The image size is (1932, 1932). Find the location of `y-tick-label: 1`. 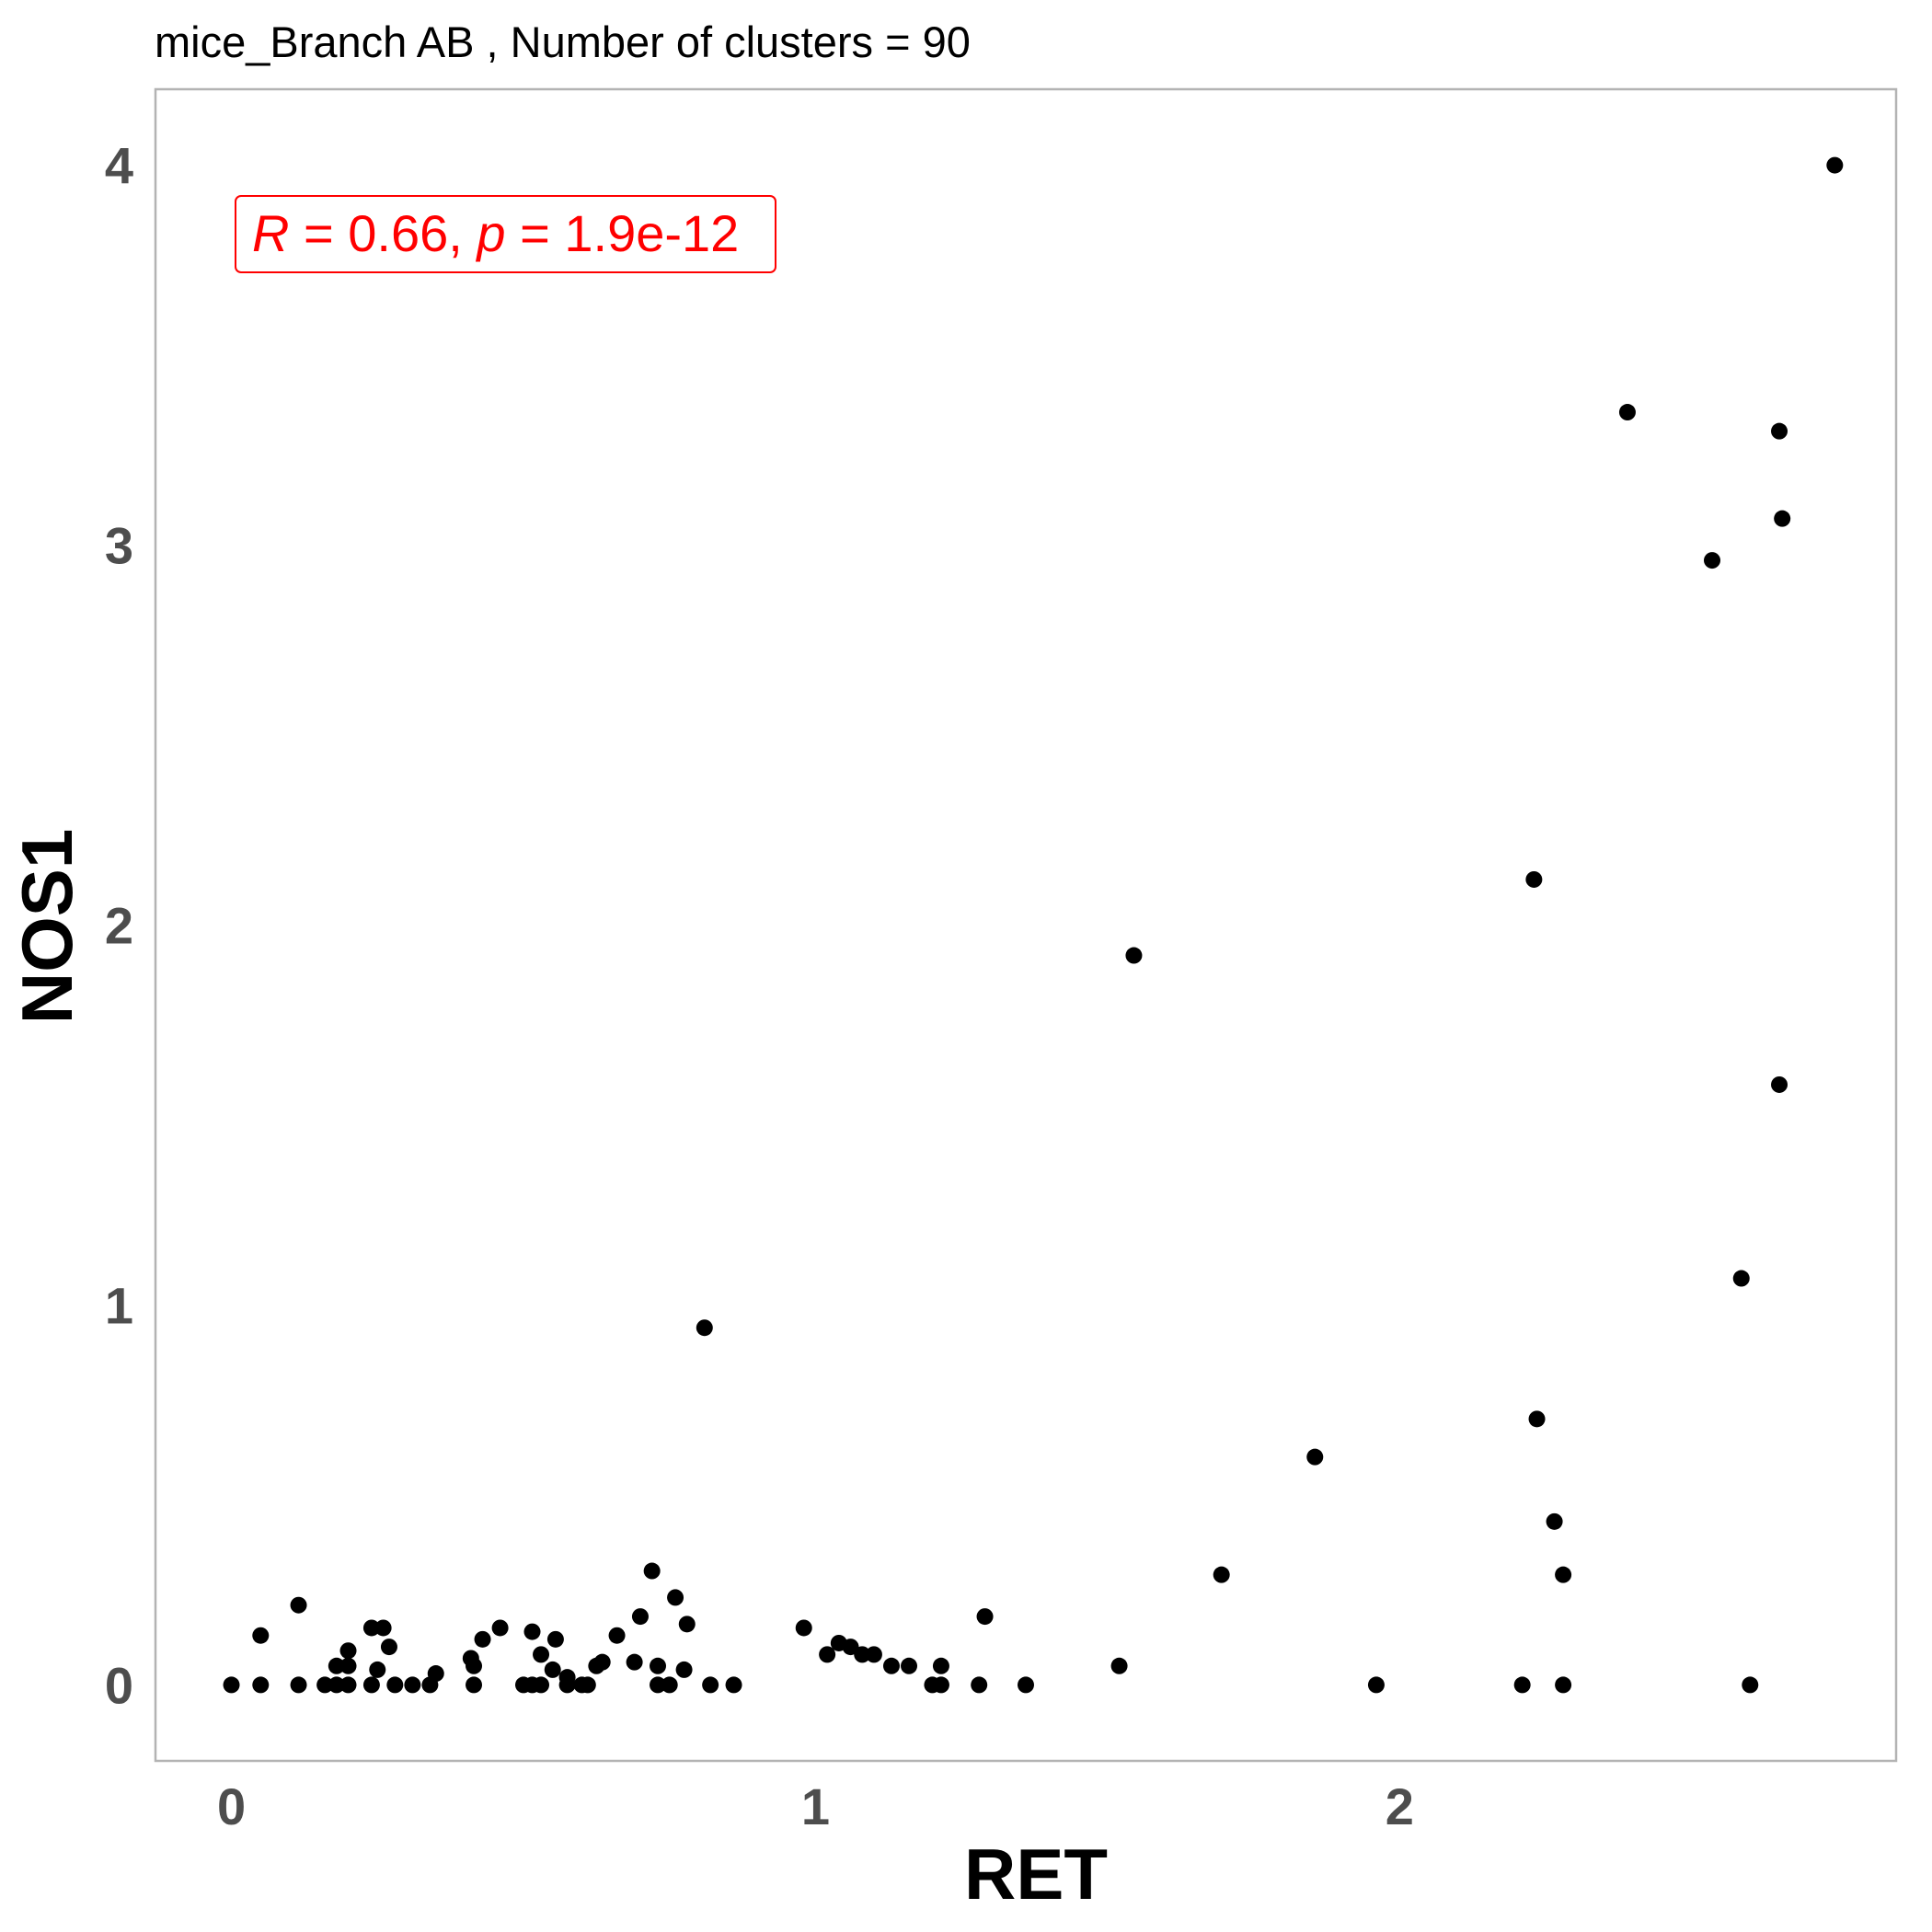

y-tick-label: 1 is located at coordinates (119, 1305).